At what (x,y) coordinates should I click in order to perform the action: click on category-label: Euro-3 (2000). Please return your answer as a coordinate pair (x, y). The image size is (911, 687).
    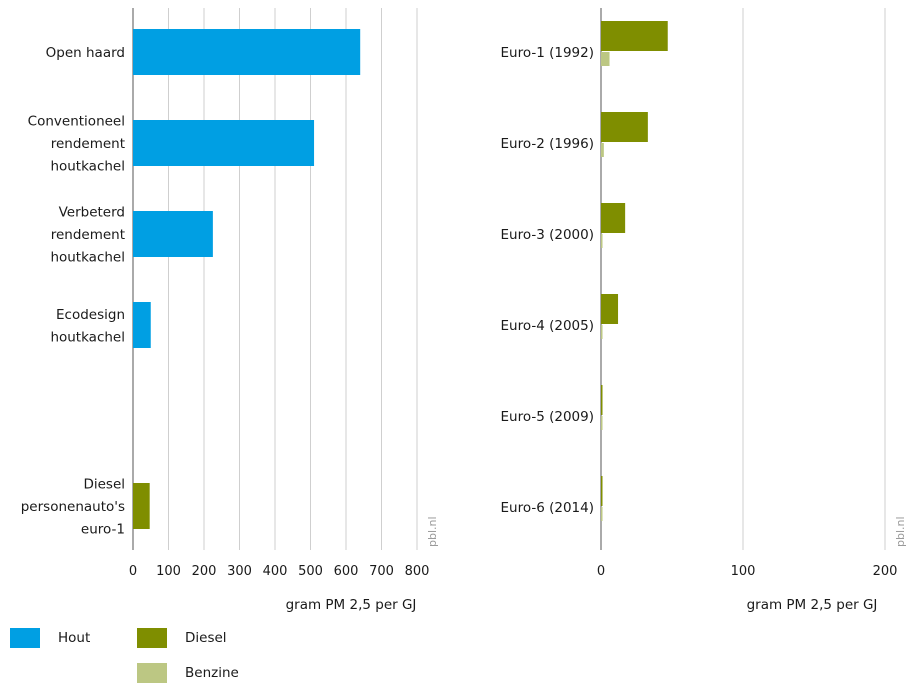
    Looking at the image, I should click on (548, 235).